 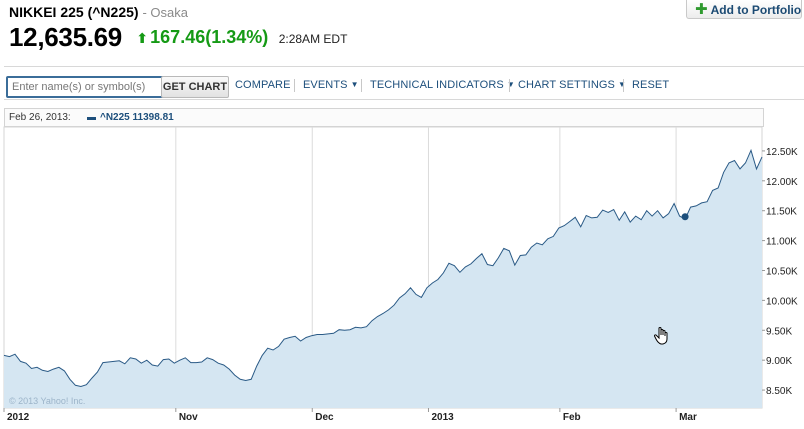 I want to click on x-axis: 2012 Nov Dec 2013 Feb Mar, so click(x=350, y=415).